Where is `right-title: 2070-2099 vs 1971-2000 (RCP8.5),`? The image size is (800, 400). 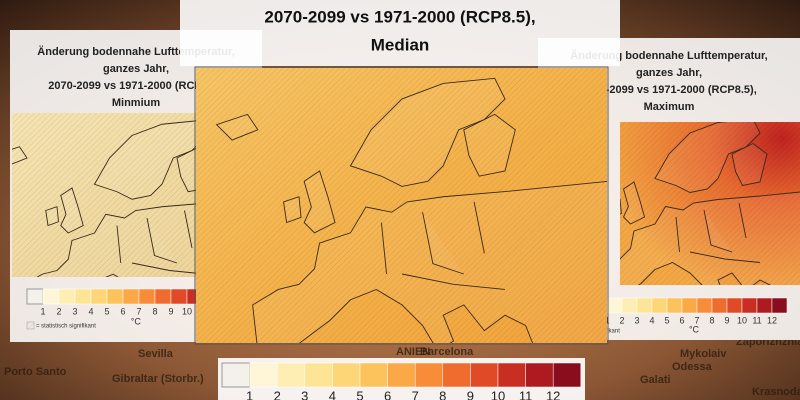 right-title: 2070-2099 vs 1971-2000 (RCP8.5), is located at coordinates (669, 90).